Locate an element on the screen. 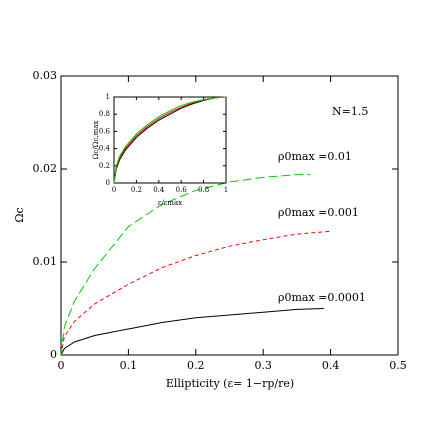 The height and width of the screenshot is (436, 436). x-tick-label: 0.8 is located at coordinates (203, 190).